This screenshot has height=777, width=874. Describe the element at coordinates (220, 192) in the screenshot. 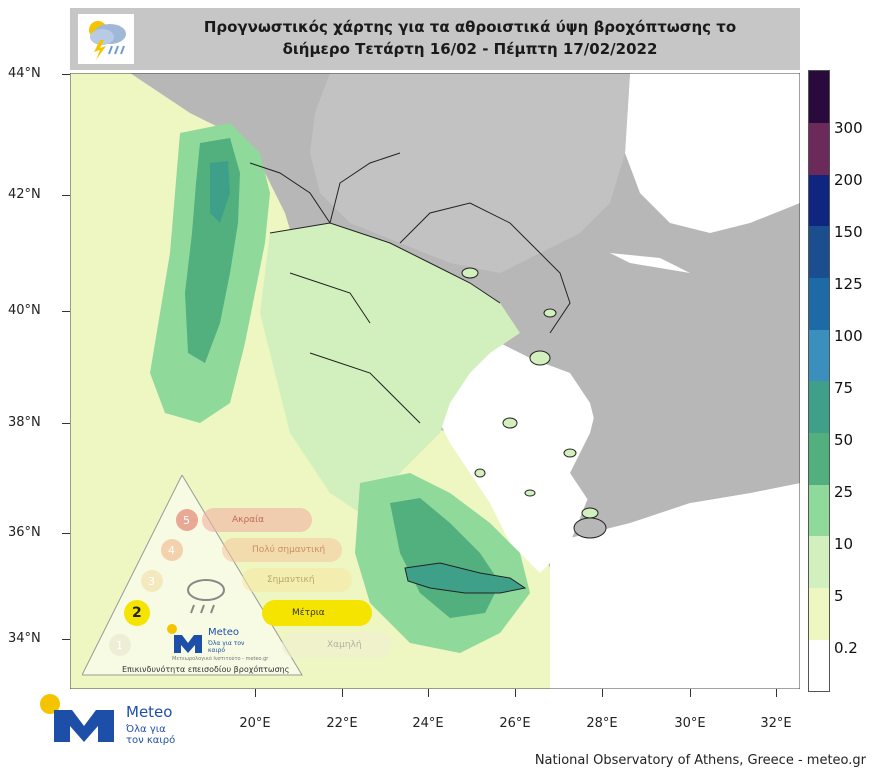

I see `rain-band-ionian-peak` at that location.